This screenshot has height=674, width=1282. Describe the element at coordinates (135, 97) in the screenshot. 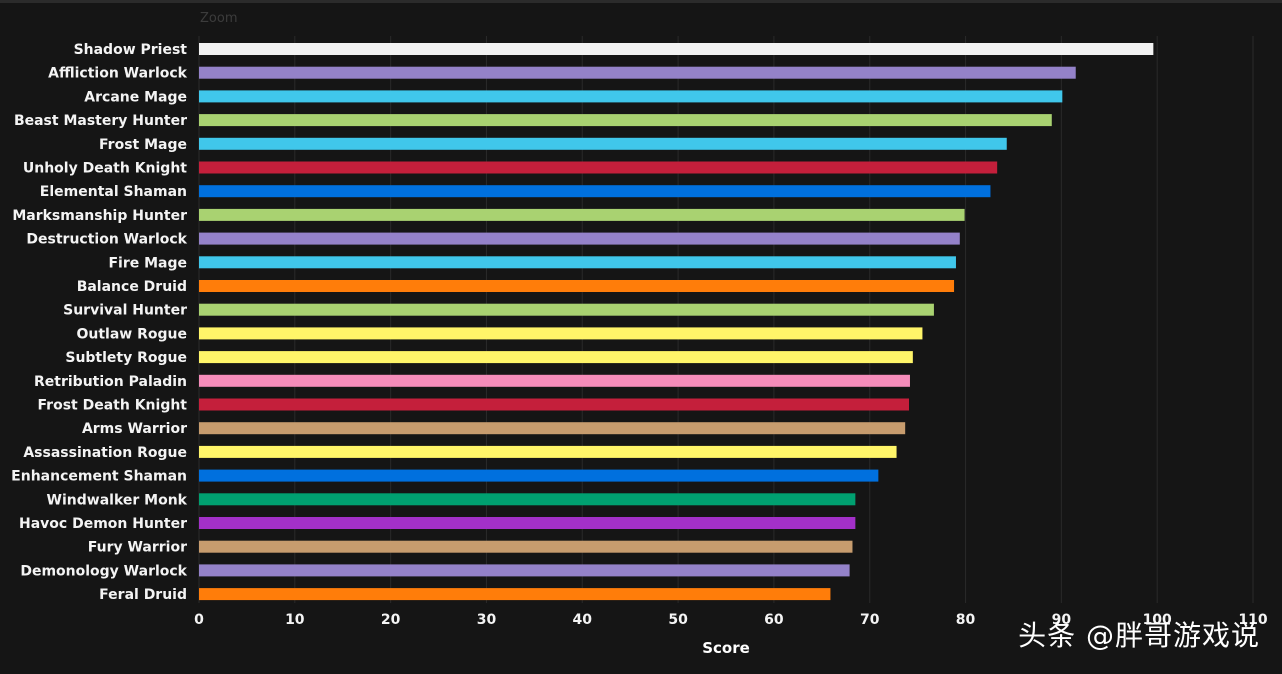

I see `category-label: Arcane Mage` at that location.